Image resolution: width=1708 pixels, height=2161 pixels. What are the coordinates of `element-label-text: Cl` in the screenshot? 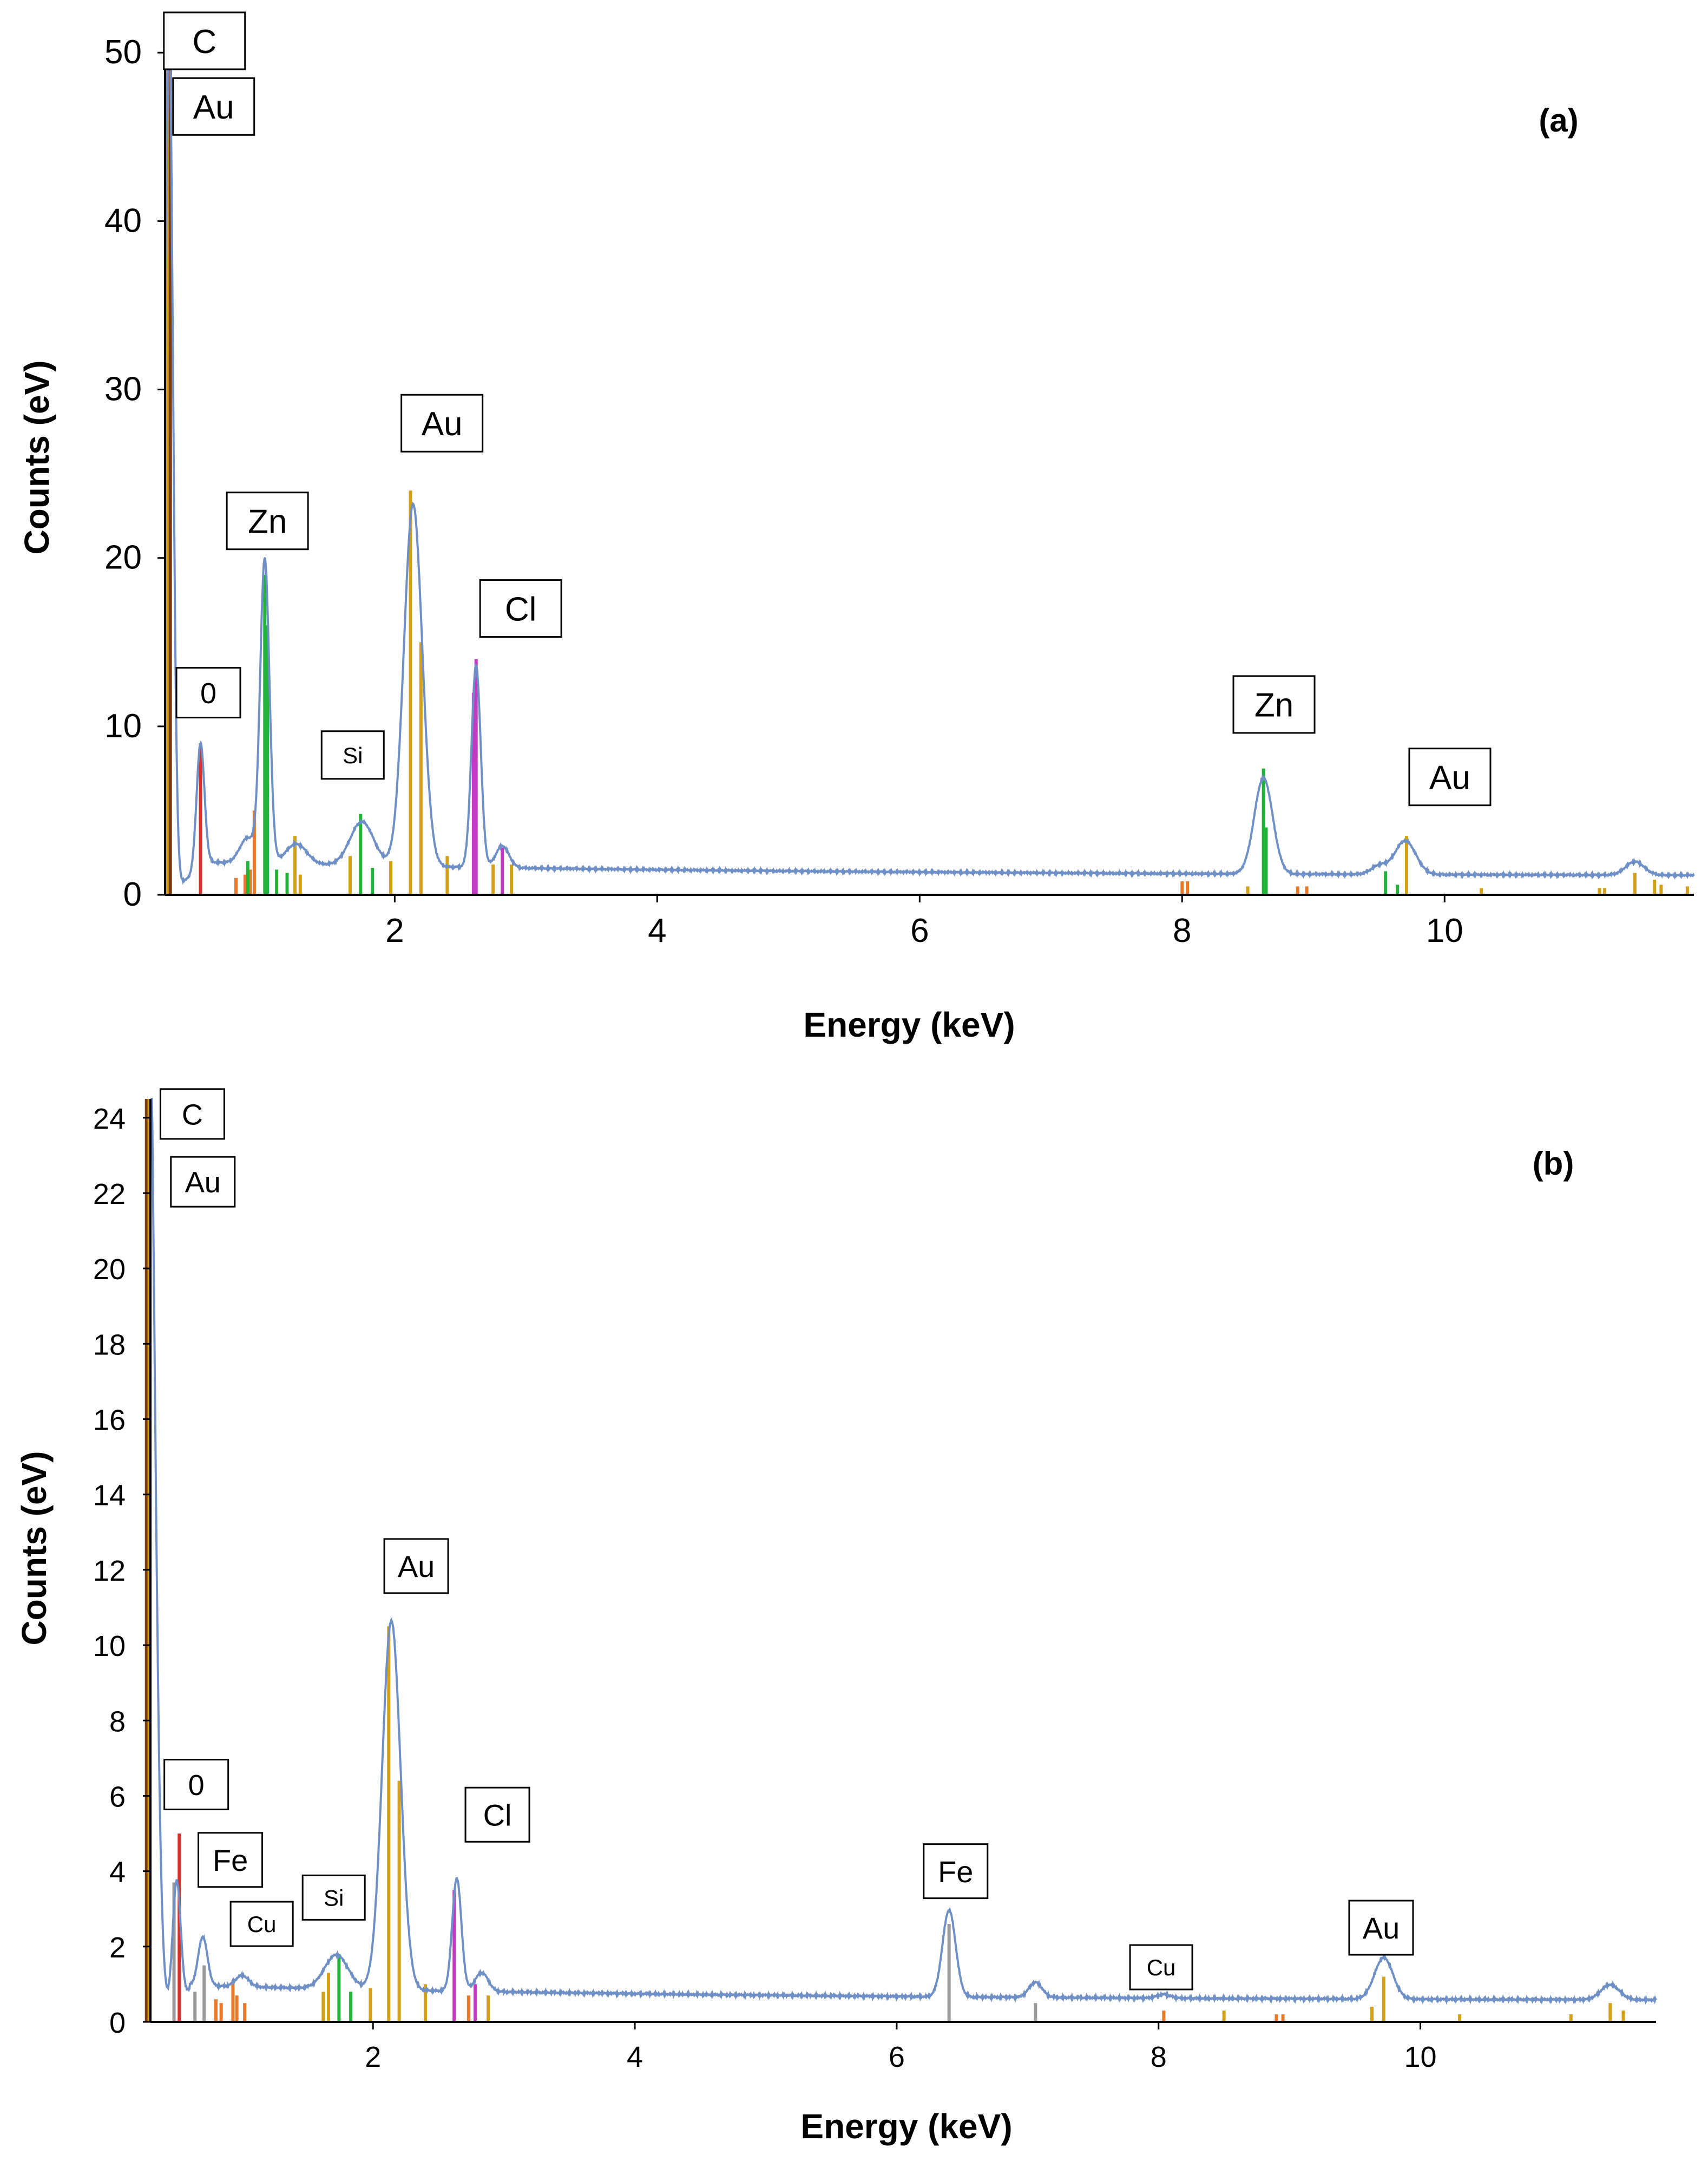 It's located at (497, 1815).